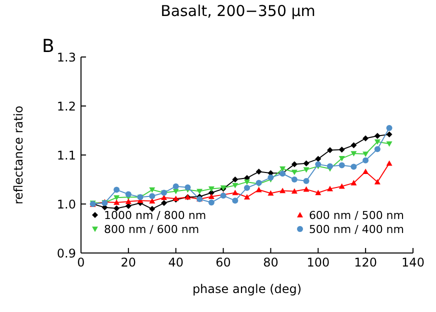 The image size is (436, 312). I want to click on x-tick-label: 40, so click(176, 263).